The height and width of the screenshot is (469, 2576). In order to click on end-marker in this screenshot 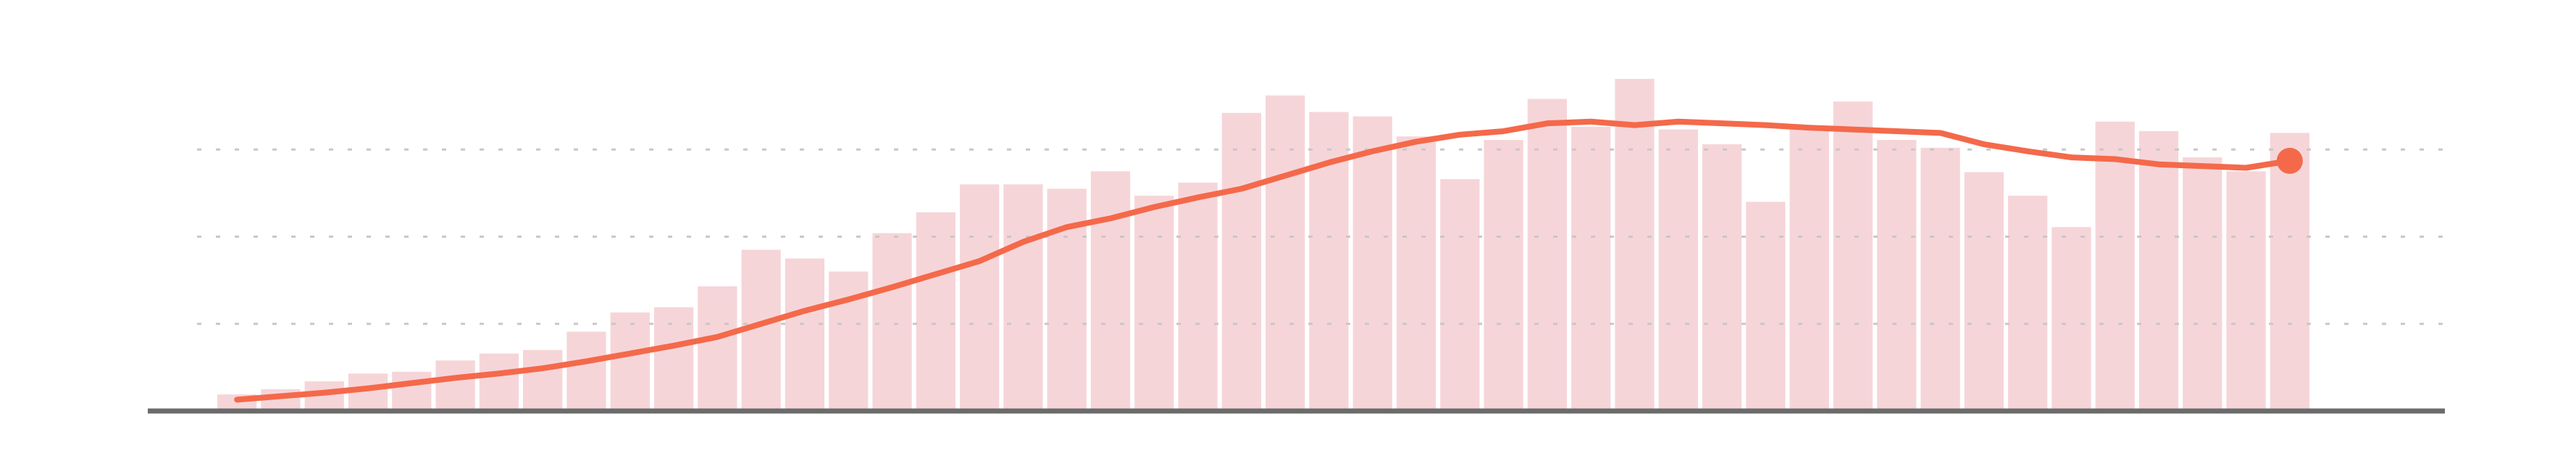, I will do `click(2289, 160)`.